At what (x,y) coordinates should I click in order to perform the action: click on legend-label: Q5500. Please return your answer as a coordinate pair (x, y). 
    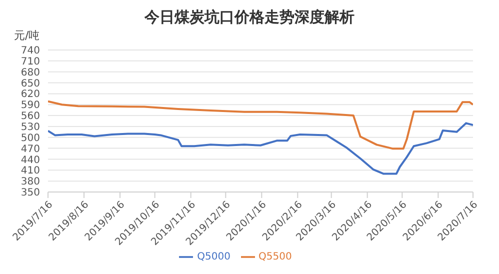
    Looking at the image, I should click on (275, 257).